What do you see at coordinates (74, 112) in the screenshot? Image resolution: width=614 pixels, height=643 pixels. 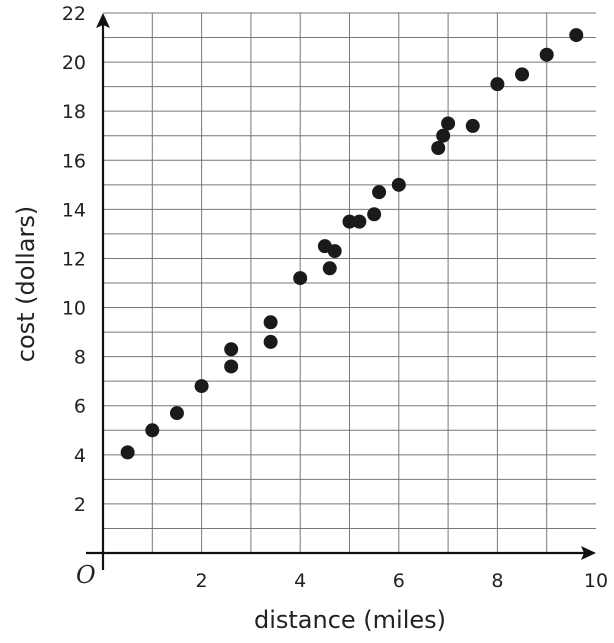 I see `y-tick-label: 18` at bounding box center [74, 112].